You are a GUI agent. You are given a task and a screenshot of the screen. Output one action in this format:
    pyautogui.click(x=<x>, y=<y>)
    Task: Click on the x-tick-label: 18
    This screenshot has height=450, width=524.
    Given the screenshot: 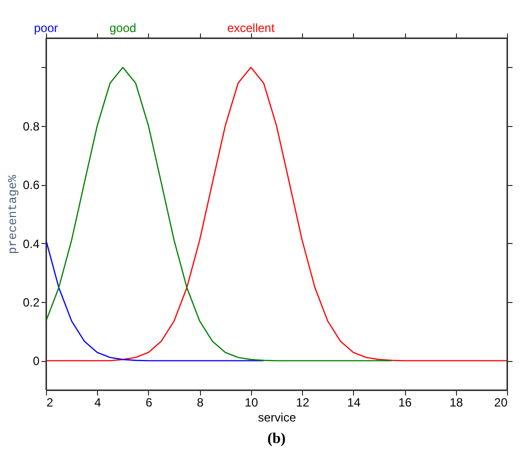 What is the action you would take?
    pyautogui.click(x=457, y=403)
    